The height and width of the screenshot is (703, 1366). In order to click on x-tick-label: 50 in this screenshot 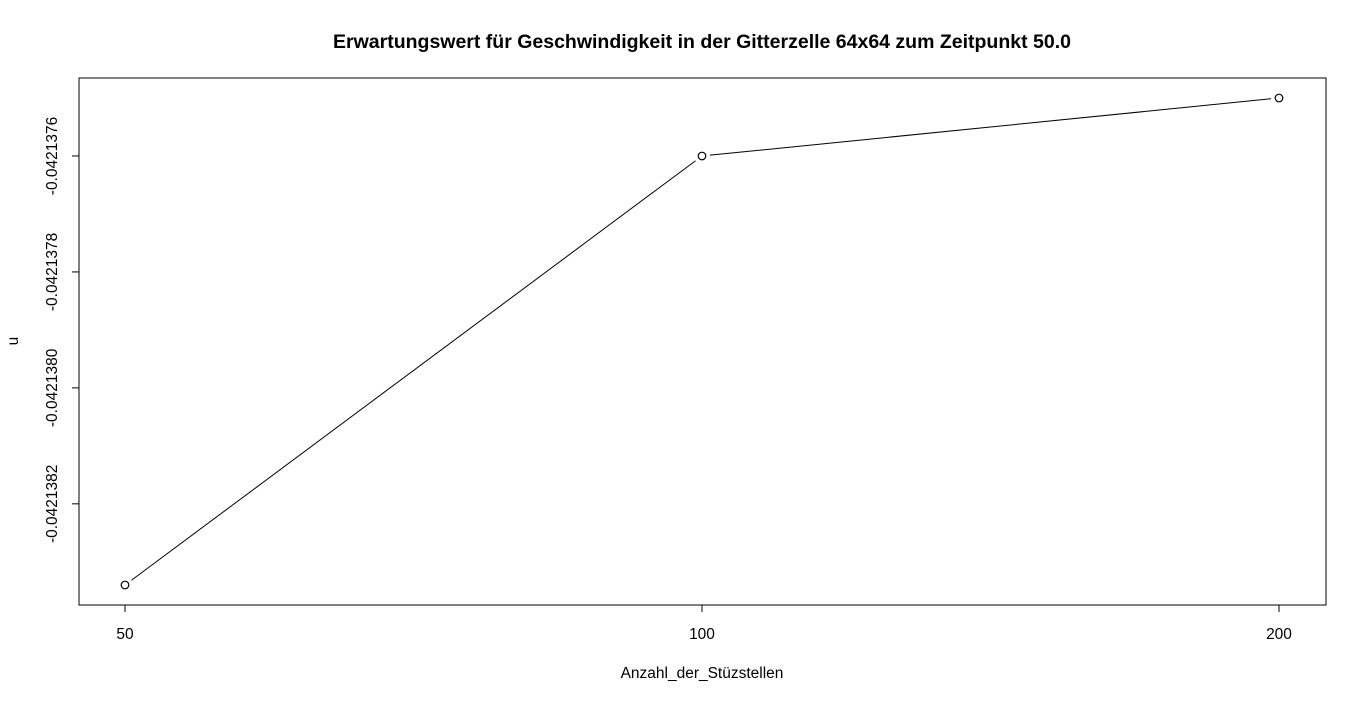, I will do `click(125, 634)`.